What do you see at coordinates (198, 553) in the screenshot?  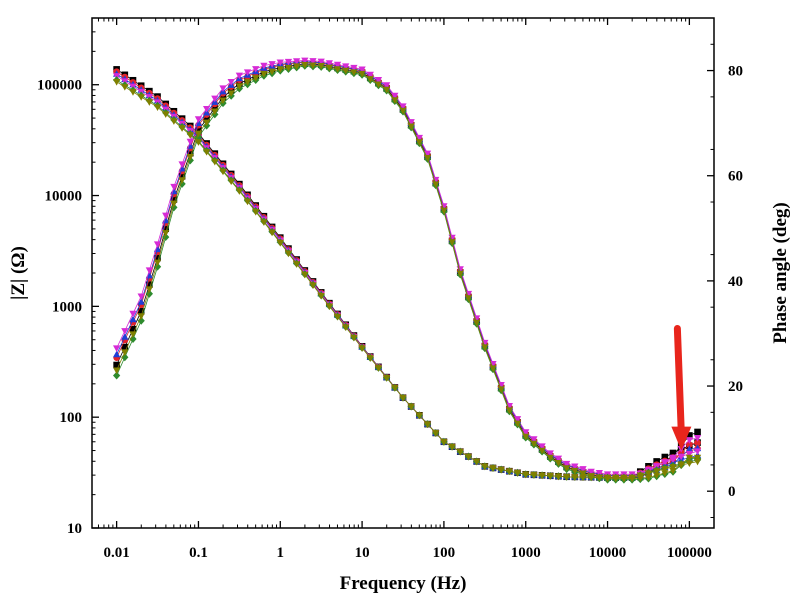 I see `x-tick-label: 0.1` at bounding box center [198, 553].